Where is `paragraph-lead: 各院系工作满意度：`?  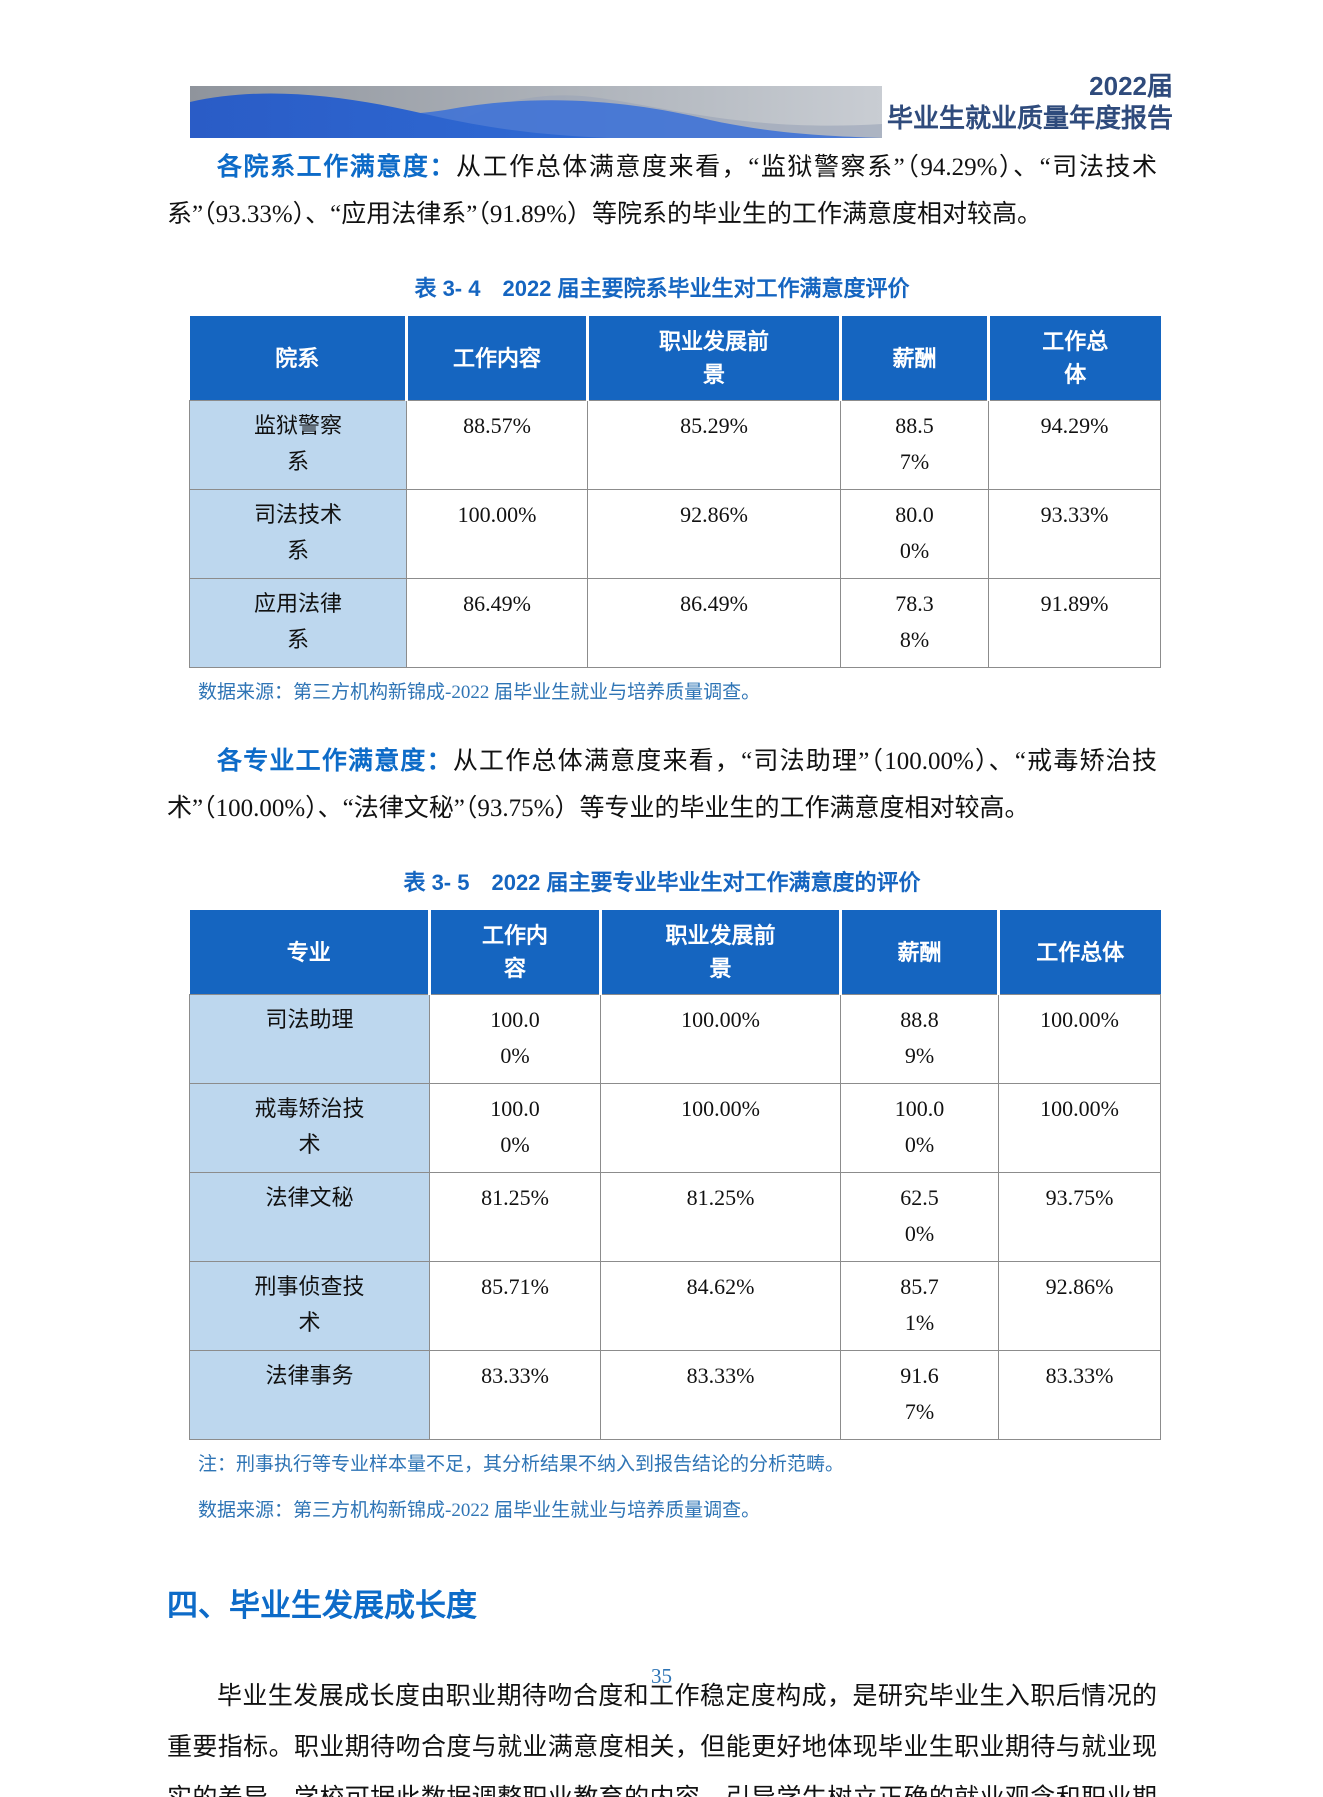 paragraph-lead: 各院系工作满意度： is located at coordinates (337, 167).